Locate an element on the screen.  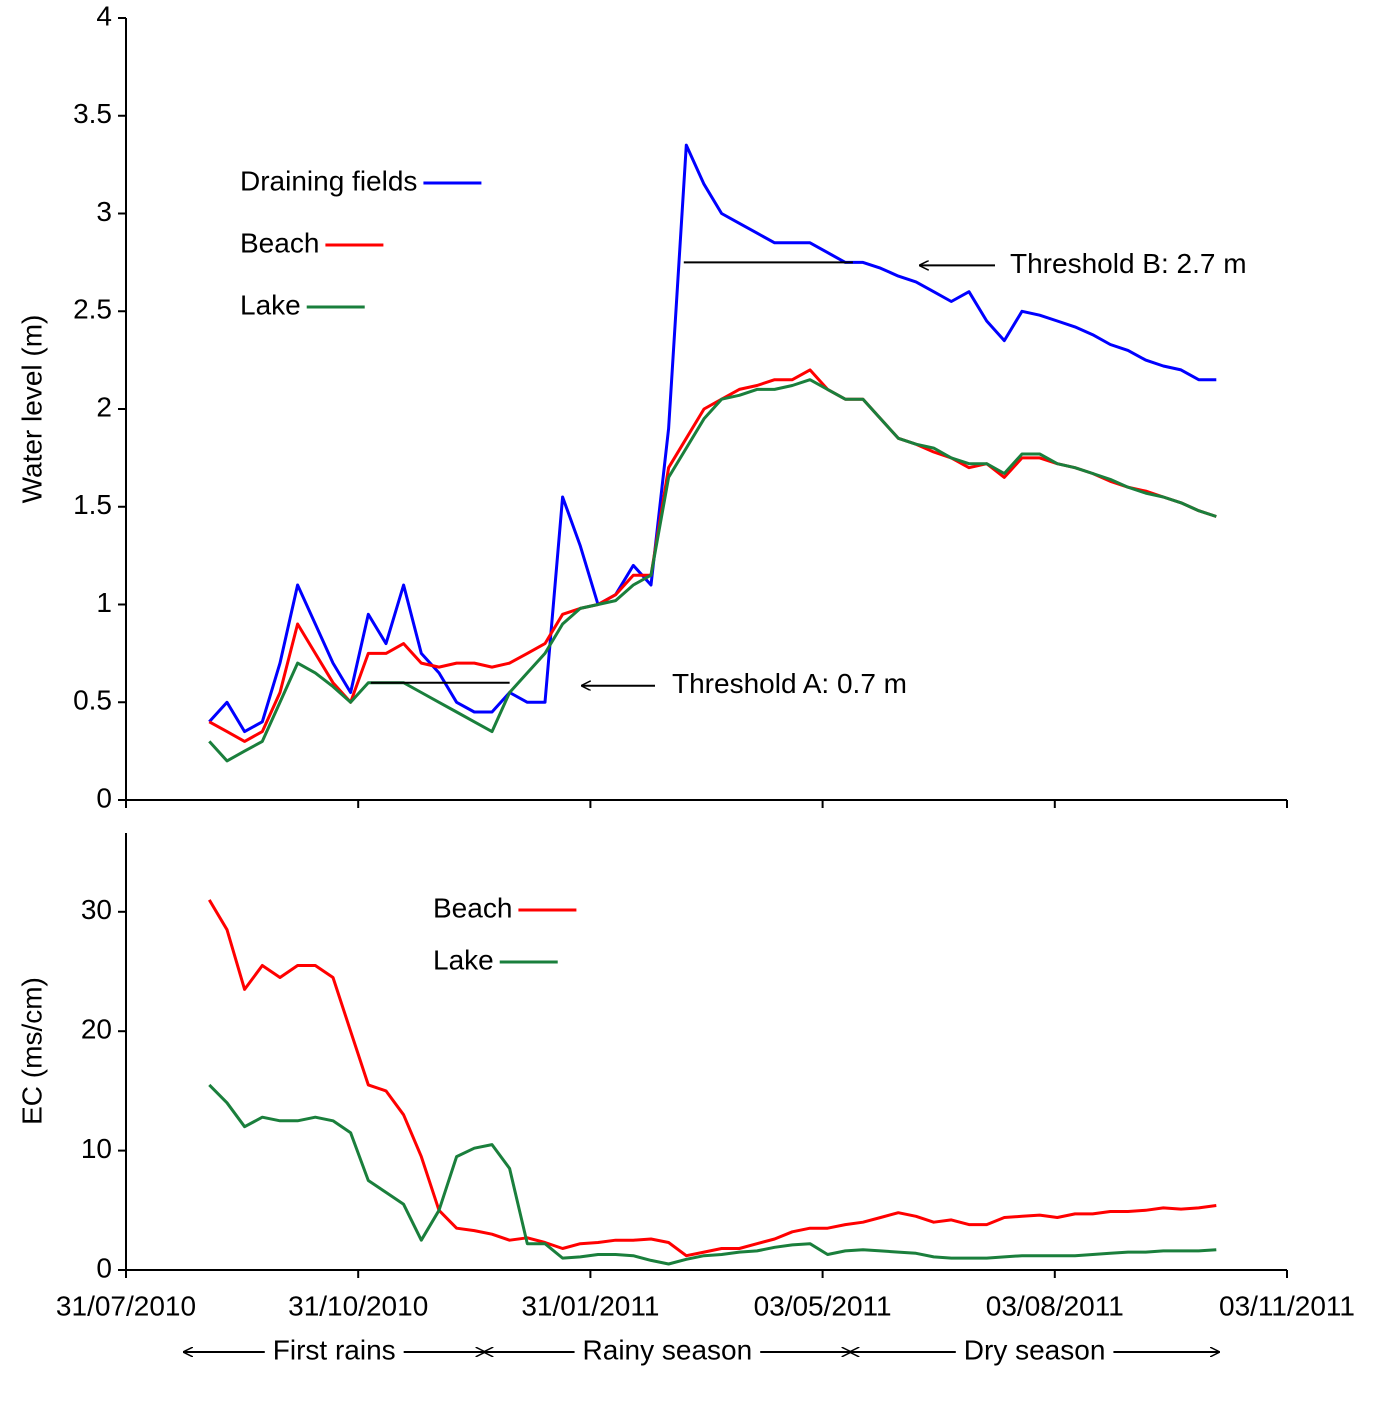
y-axis-label: EC (ms/cm) is located at coordinates (31, 1051).